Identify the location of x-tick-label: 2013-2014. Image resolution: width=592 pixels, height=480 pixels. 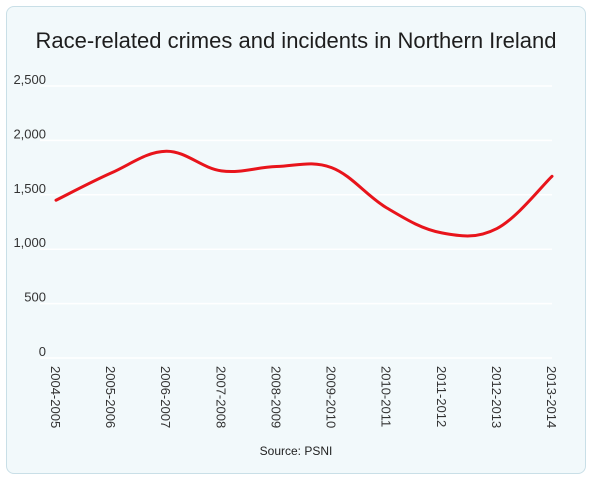
(551, 397).